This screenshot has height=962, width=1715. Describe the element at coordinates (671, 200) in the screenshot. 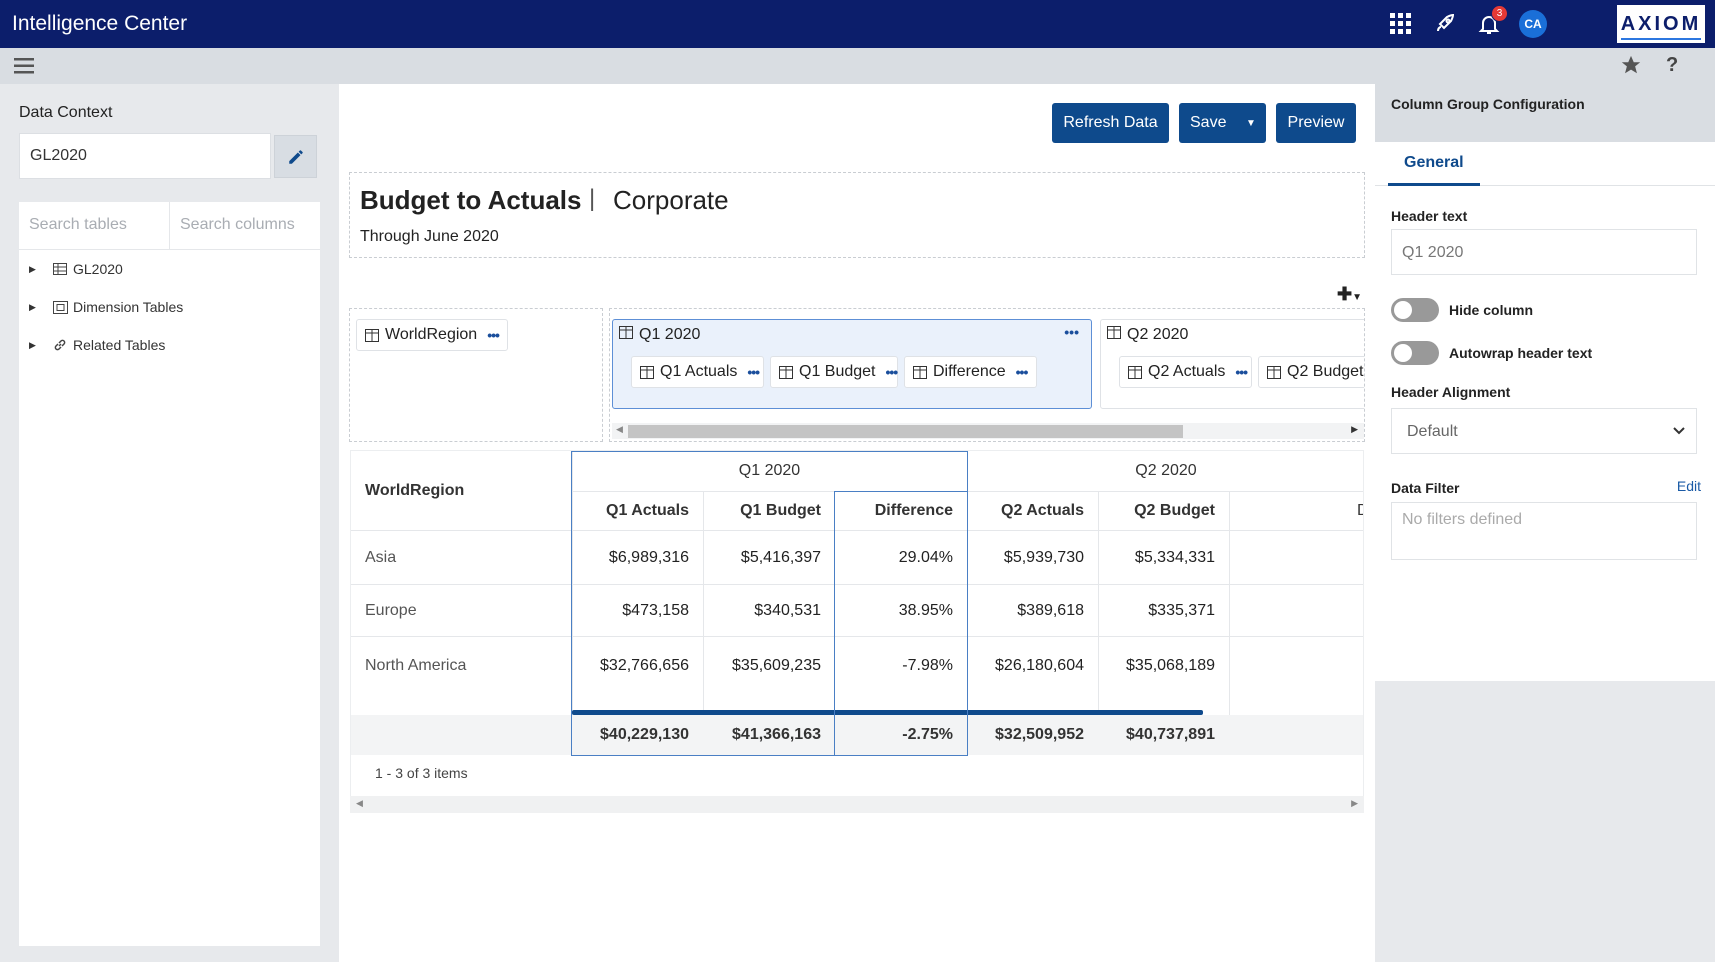

I see `report-subtitle: Corporate` at that location.